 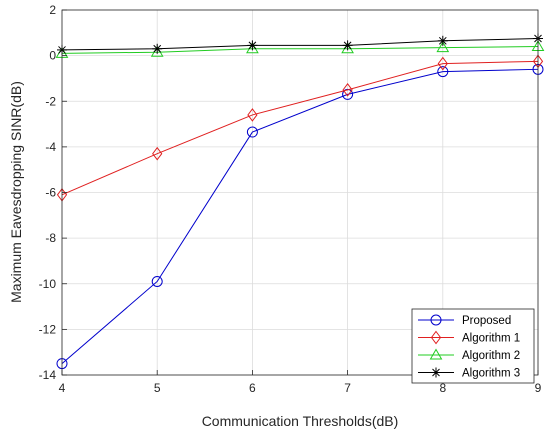 I want to click on x-tick-label: 6, so click(x=252, y=388).